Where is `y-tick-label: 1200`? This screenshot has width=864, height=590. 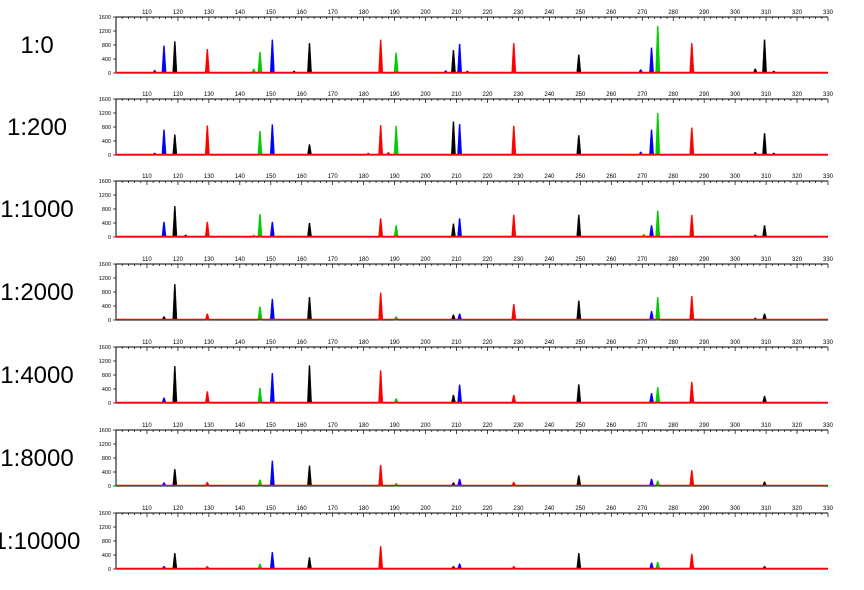 y-tick-label: 1200 is located at coordinates (105, 362).